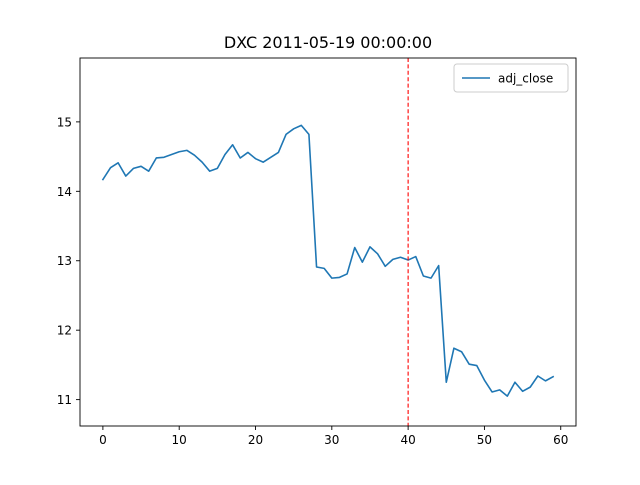 This screenshot has height=485, width=640. Describe the element at coordinates (560, 440) in the screenshot. I see `x-tick-label: 60` at that location.